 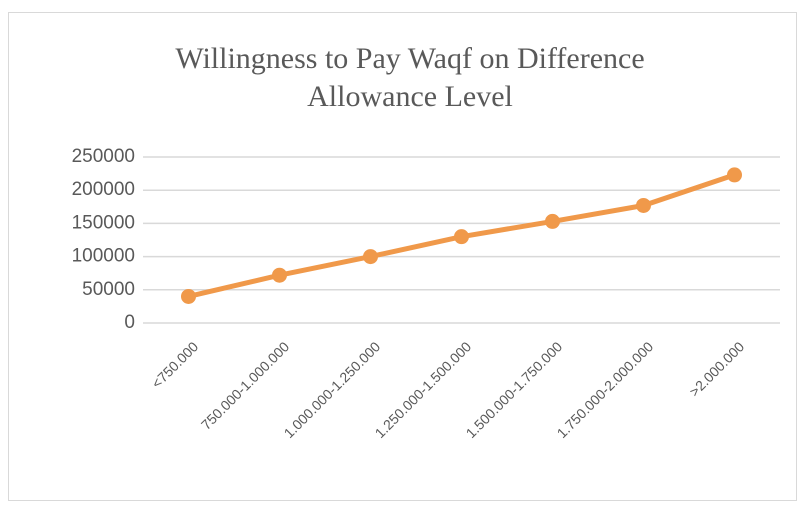 What do you see at coordinates (332, 389) in the screenshot?
I see `x-tick-label: 1.000.000-1.250.000` at bounding box center [332, 389].